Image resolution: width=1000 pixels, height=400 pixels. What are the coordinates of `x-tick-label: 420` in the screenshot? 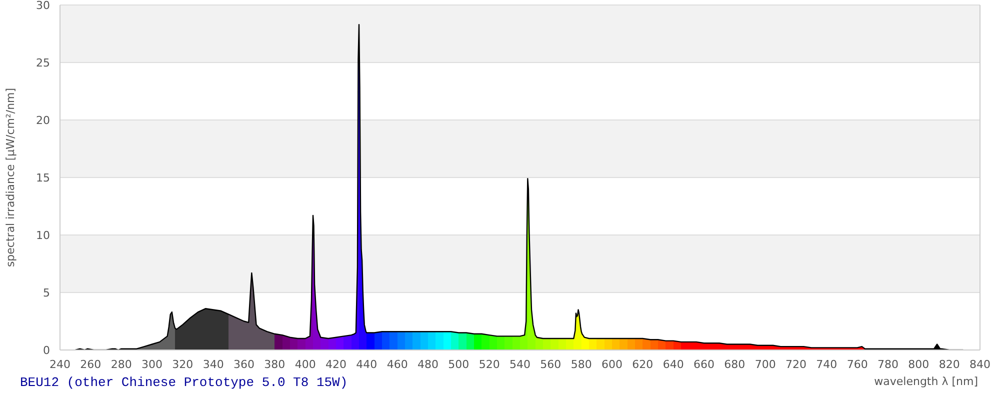 It's located at (336, 364).